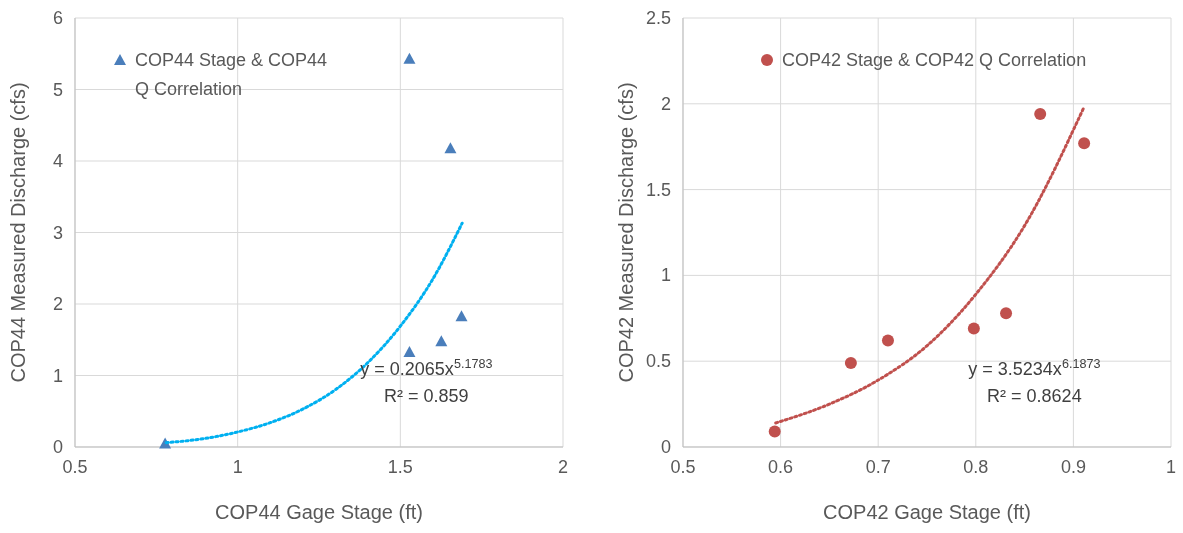 This screenshot has width=1183, height=533. Describe the element at coordinates (57, 18) in the screenshot. I see `y-tick-label: 6` at that location.